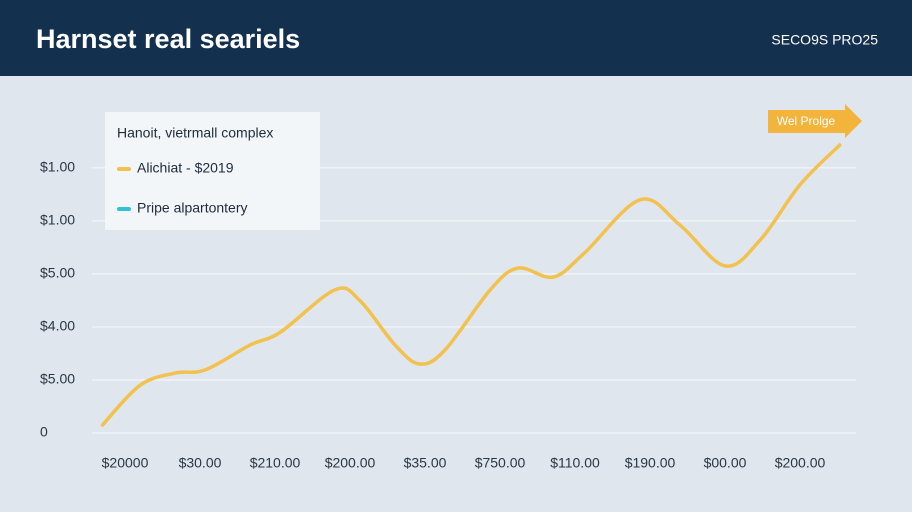 The width and height of the screenshot is (912, 512). Describe the element at coordinates (192, 208) in the screenshot. I see `legend-label: Pripe alpartontery` at that location.